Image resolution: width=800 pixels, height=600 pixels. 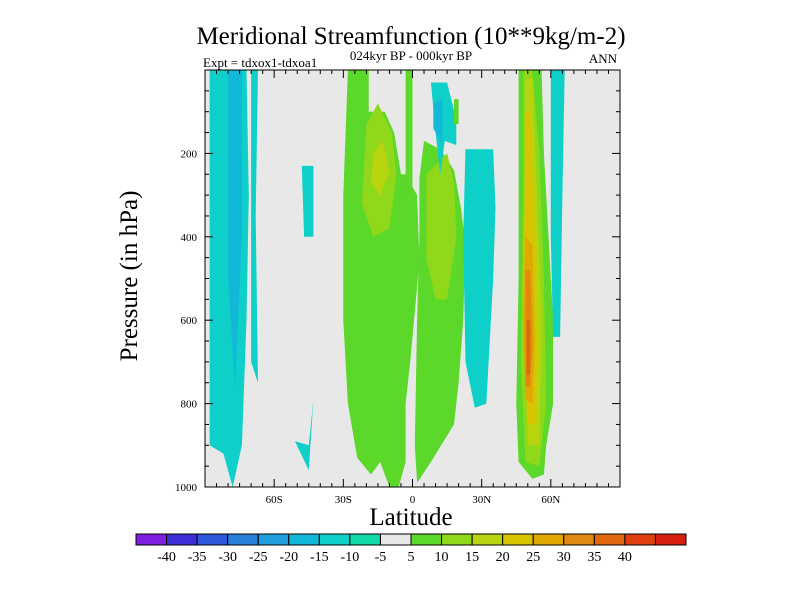 What do you see at coordinates (350, 557) in the screenshot?
I see `colorbar-label: -10` at bounding box center [350, 557].